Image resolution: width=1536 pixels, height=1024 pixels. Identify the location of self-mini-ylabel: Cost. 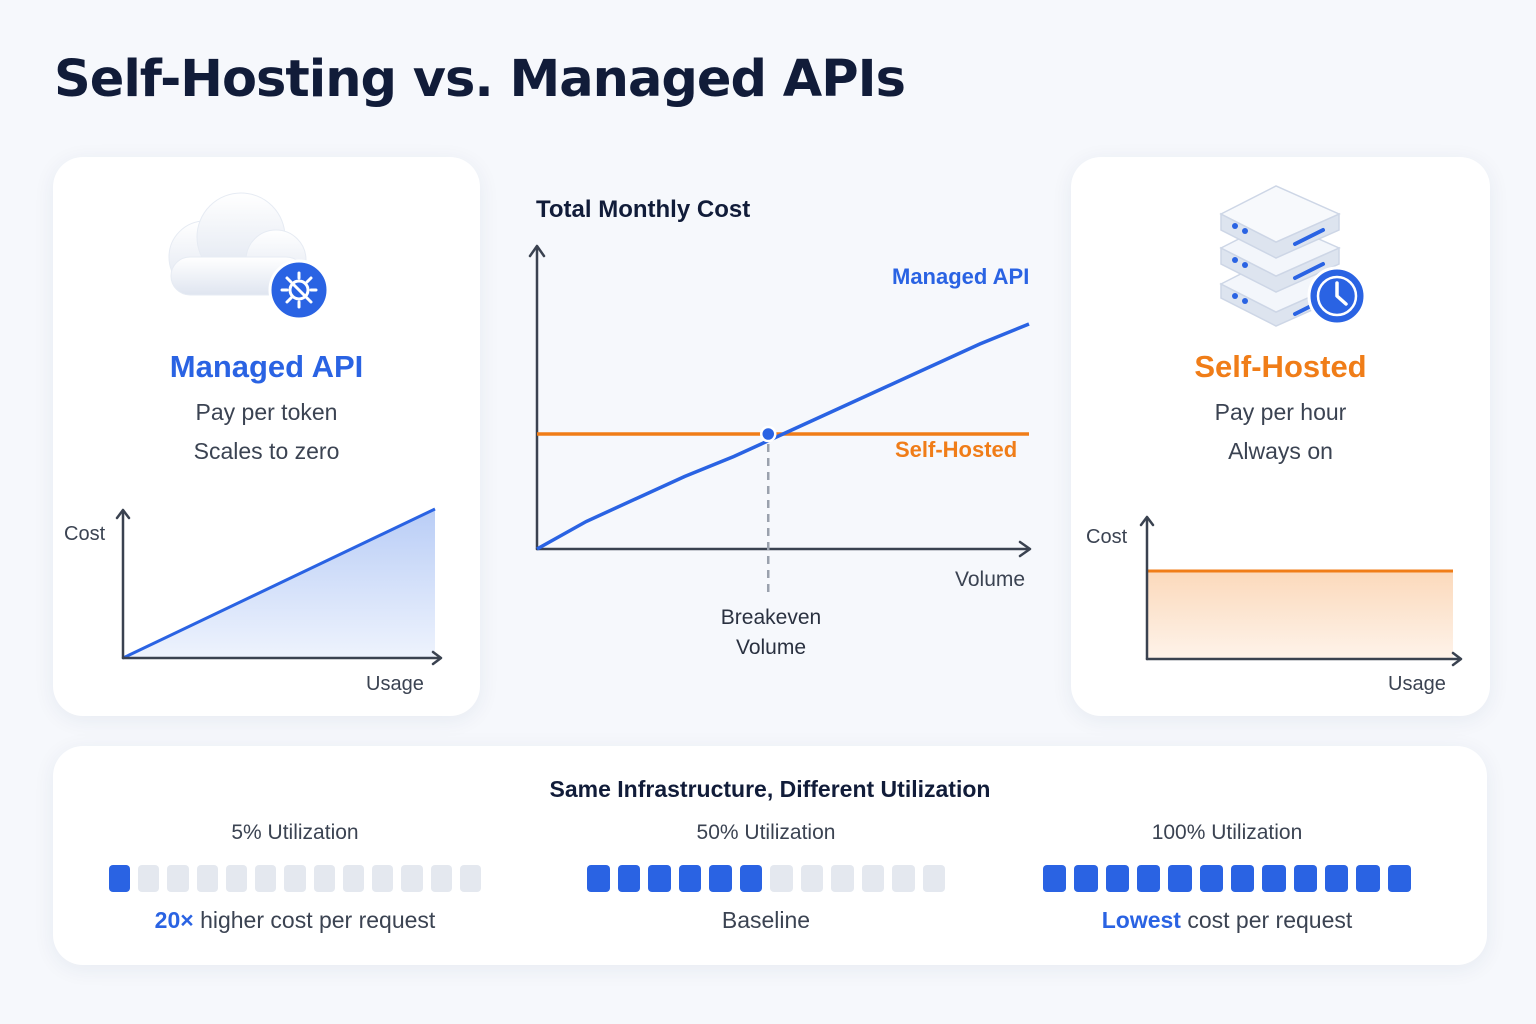
(1107, 537).